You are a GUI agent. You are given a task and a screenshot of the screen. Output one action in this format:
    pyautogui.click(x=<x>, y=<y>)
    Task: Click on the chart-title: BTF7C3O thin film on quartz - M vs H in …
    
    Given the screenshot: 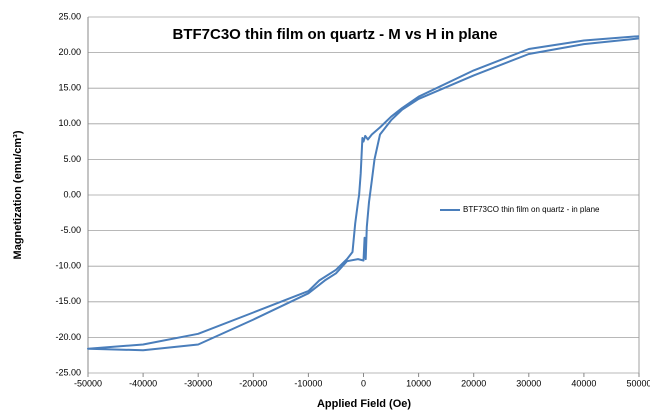 What is the action you would take?
    pyautogui.click(x=334, y=34)
    